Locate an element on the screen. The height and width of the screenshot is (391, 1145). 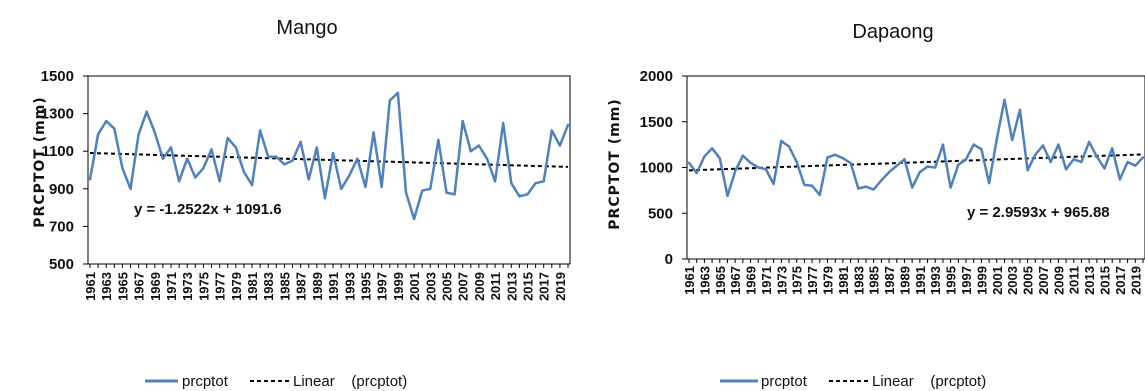
y-tick-label: 700 is located at coordinates (61, 226).